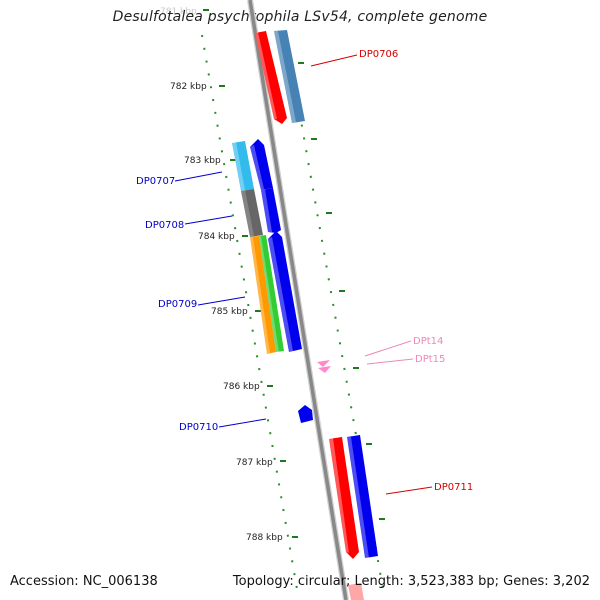 This screenshot has width=600, height=600. What do you see at coordinates (271, 210) in the screenshot?
I see `cds-dp0708` at bounding box center [271, 210].